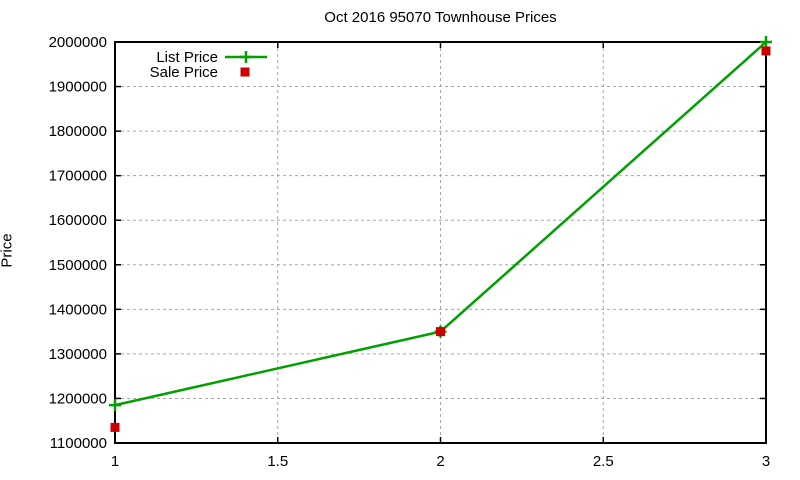  I want to click on x-tick-label: 1.5, so click(277, 461).